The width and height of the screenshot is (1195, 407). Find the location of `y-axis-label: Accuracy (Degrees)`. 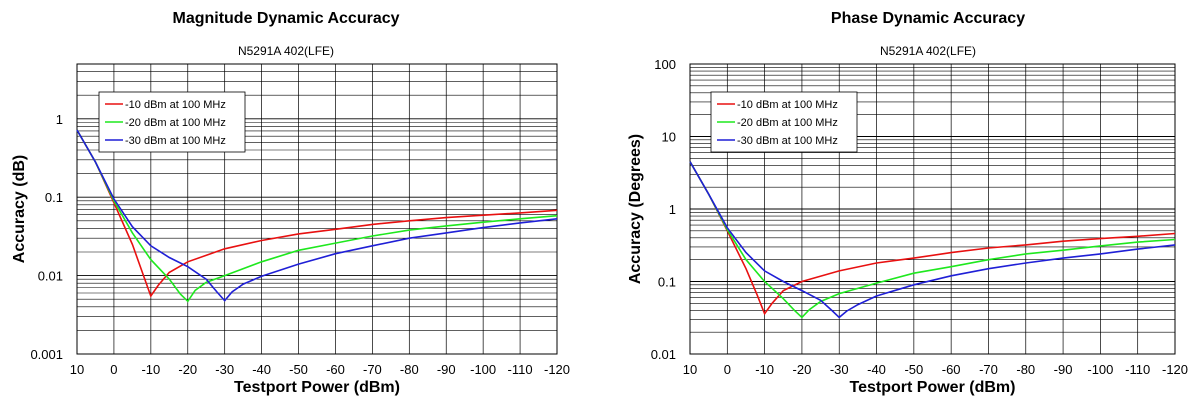

y-axis-label: Accuracy (Degrees) is located at coordinates (635, 209).